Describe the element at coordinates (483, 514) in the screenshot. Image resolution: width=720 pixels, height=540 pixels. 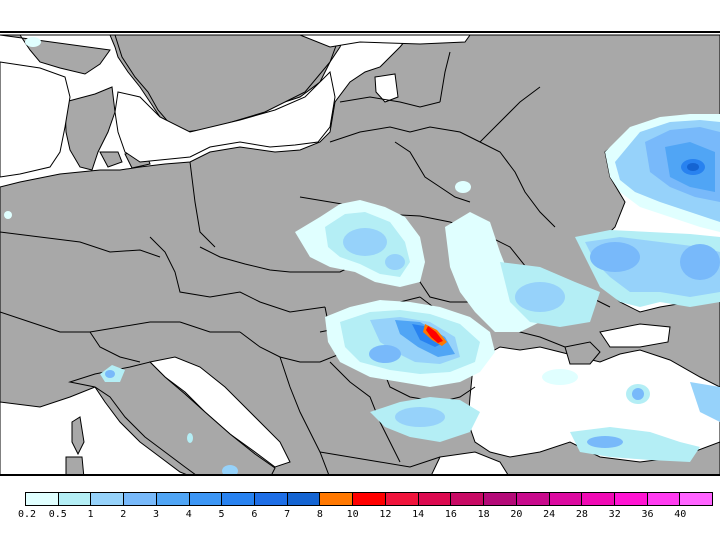
I see `legend-tick-label: 18` at that location.